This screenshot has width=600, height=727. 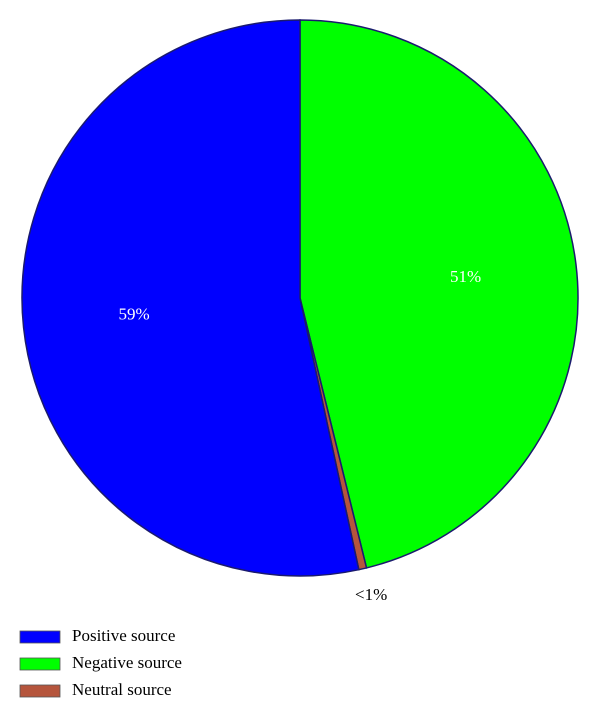 What do you see at coordinates (123, 635) in the screenshot?
I see `legend-label: Positive source` at bounding box center [123, 635].